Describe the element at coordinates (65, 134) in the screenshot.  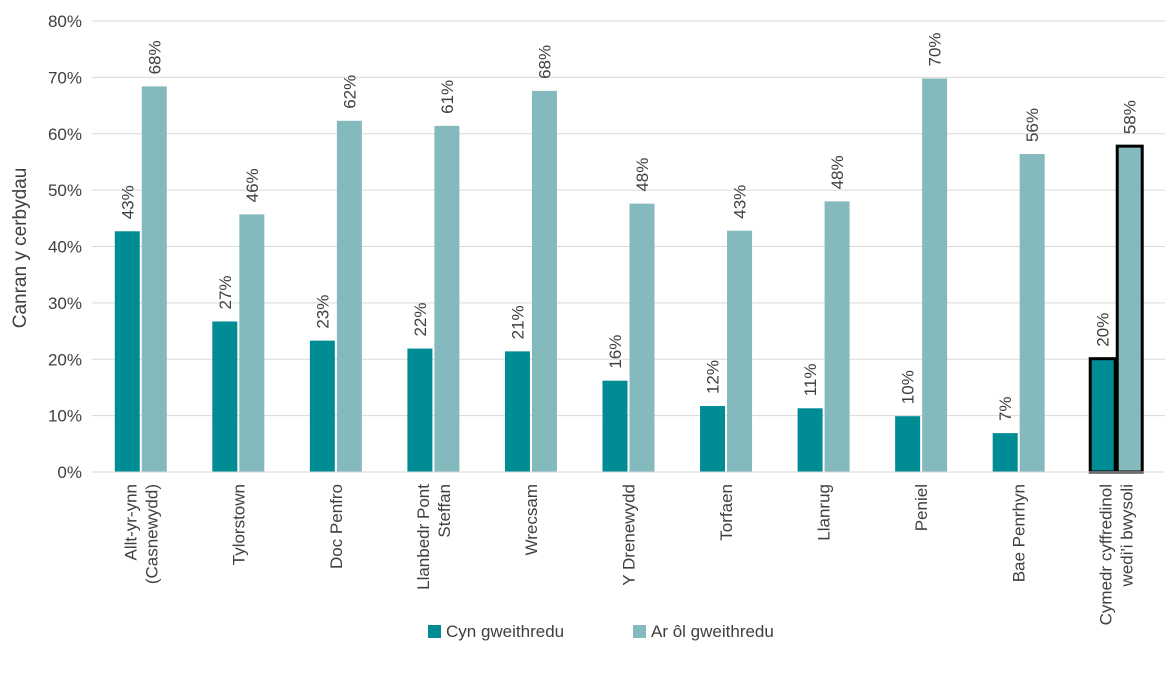
I see `y-tick-label: 60%` at that location.